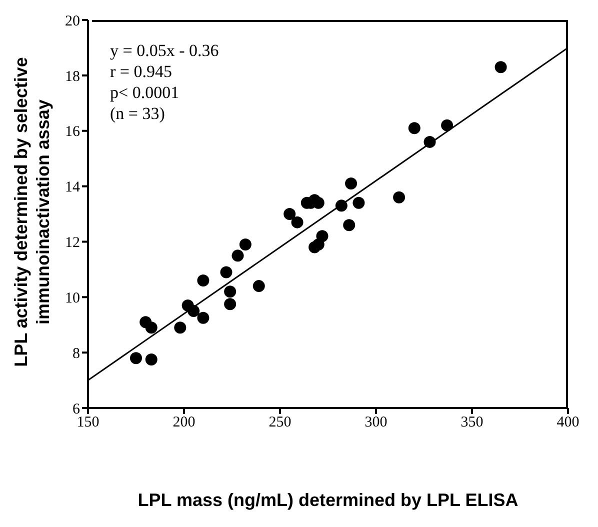 This screenshot has height=527, width=598. Describe the element at coordinates (328, 500) in the screenshot. I see `x-axis-title: LPL mass (ng/mL) determined by LPL ELISA` at that location.